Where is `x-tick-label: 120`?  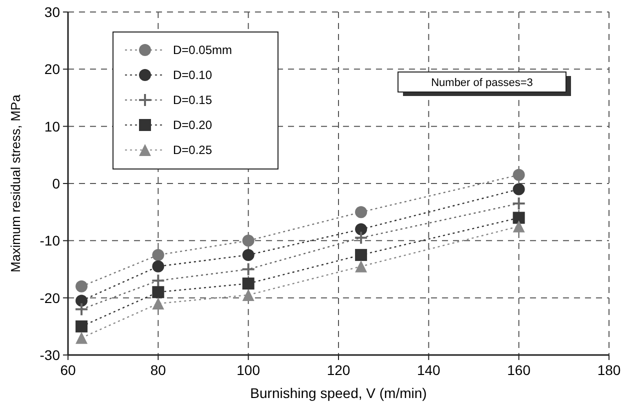 x-tick-label: 120 is located at coordinates (338, 370).